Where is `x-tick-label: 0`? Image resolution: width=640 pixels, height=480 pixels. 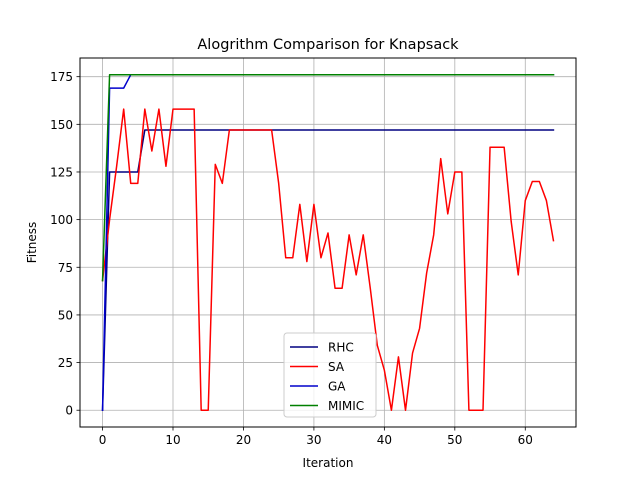
x-tick-label: 0 is located at coordinates (103, 440).